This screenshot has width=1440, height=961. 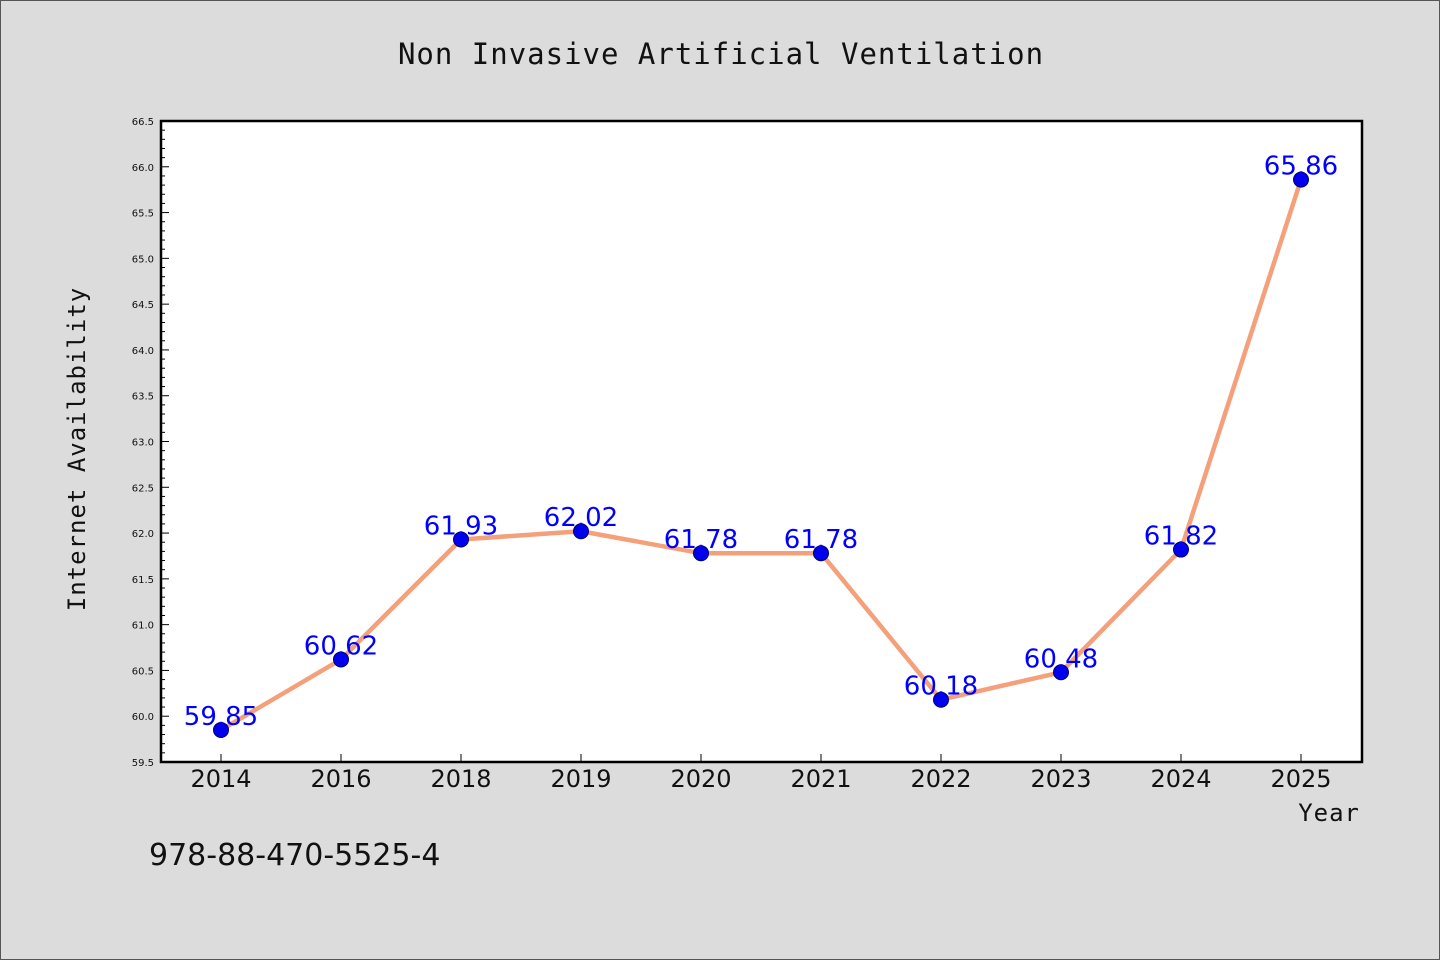 I want to click on x-tick-label: 2022, so click(x=940, y=779).